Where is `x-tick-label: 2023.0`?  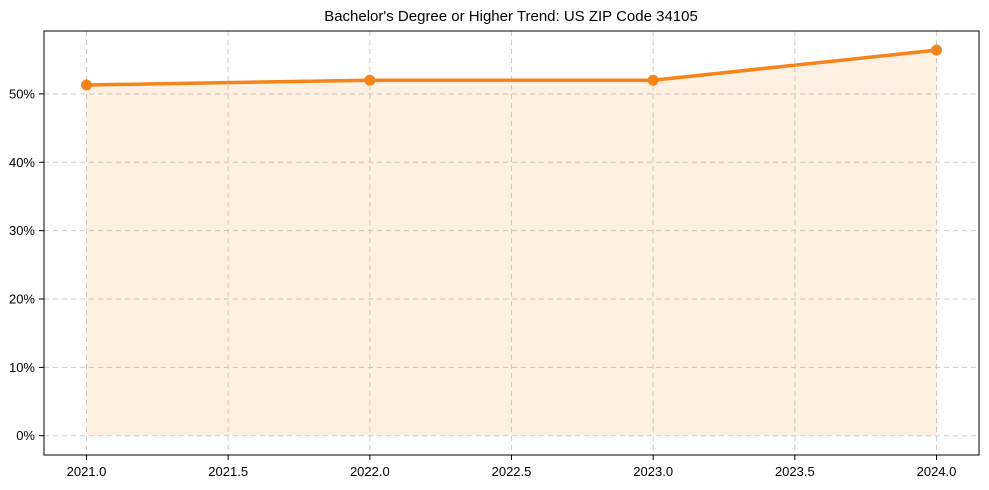
x-tick-label: 2023.0 is located at coordinates (653, 471).